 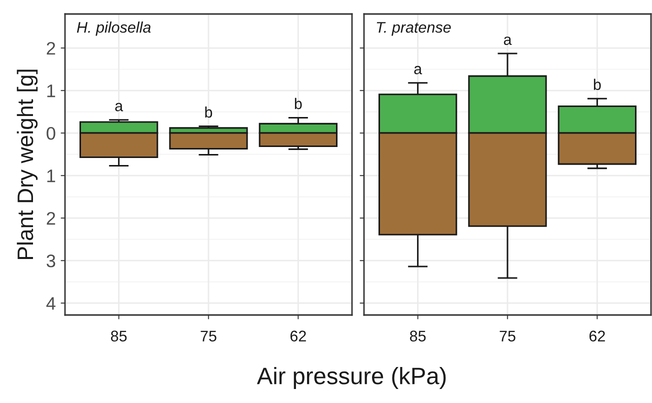 I want to click on y-tick-label: 3, so click(x=51, y=261).